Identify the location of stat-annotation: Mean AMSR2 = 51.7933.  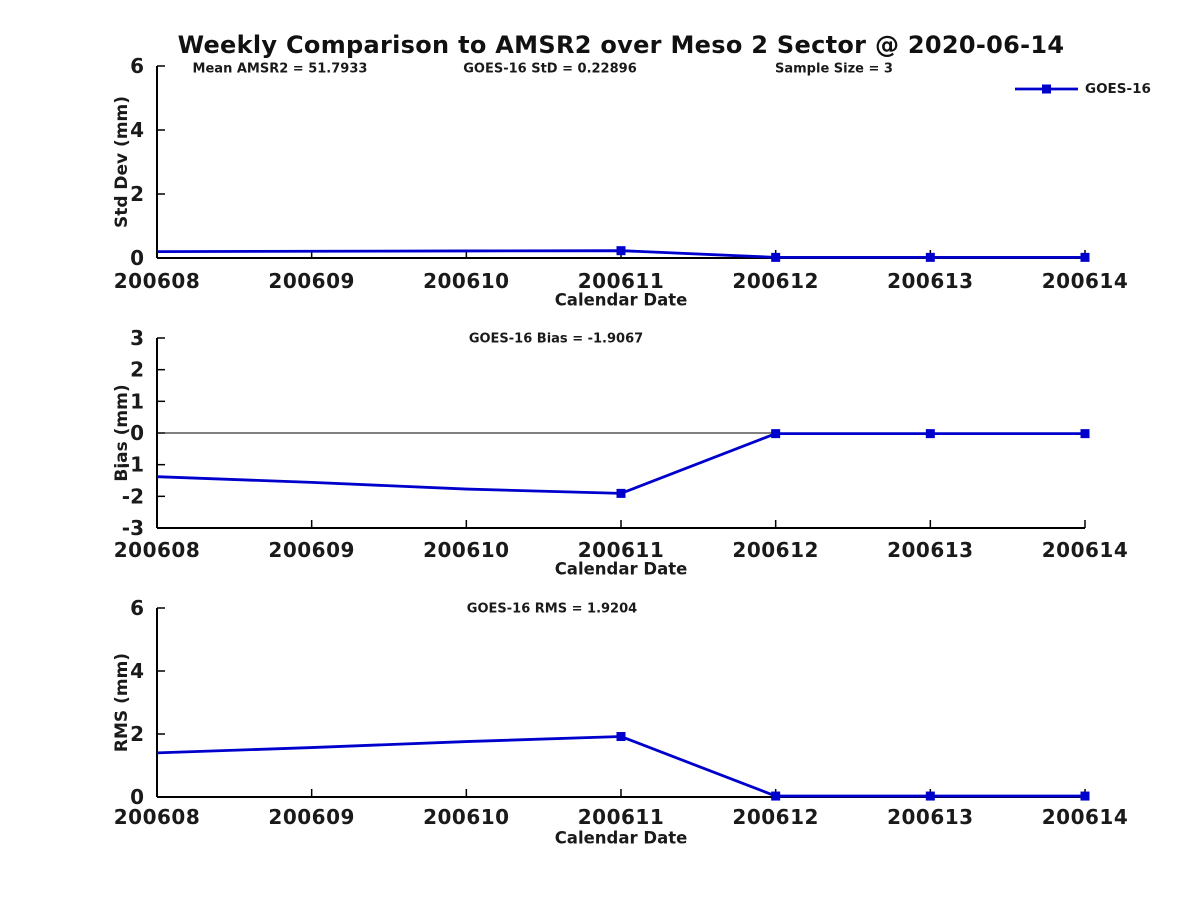
(280, 69).